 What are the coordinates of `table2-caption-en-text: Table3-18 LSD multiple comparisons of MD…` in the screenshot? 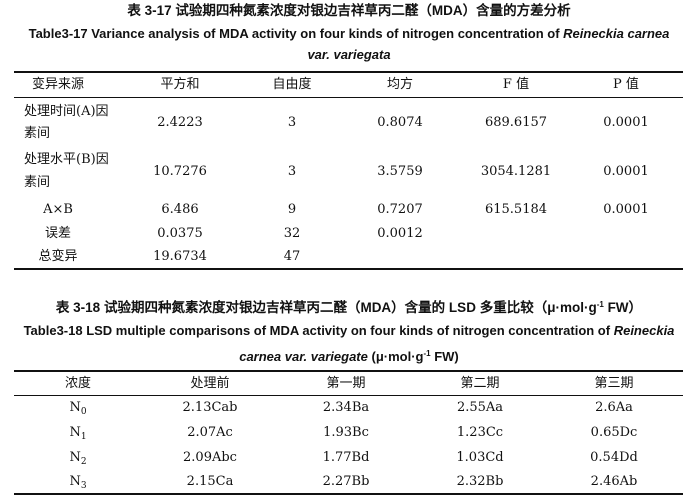 It's located at (317, 330).